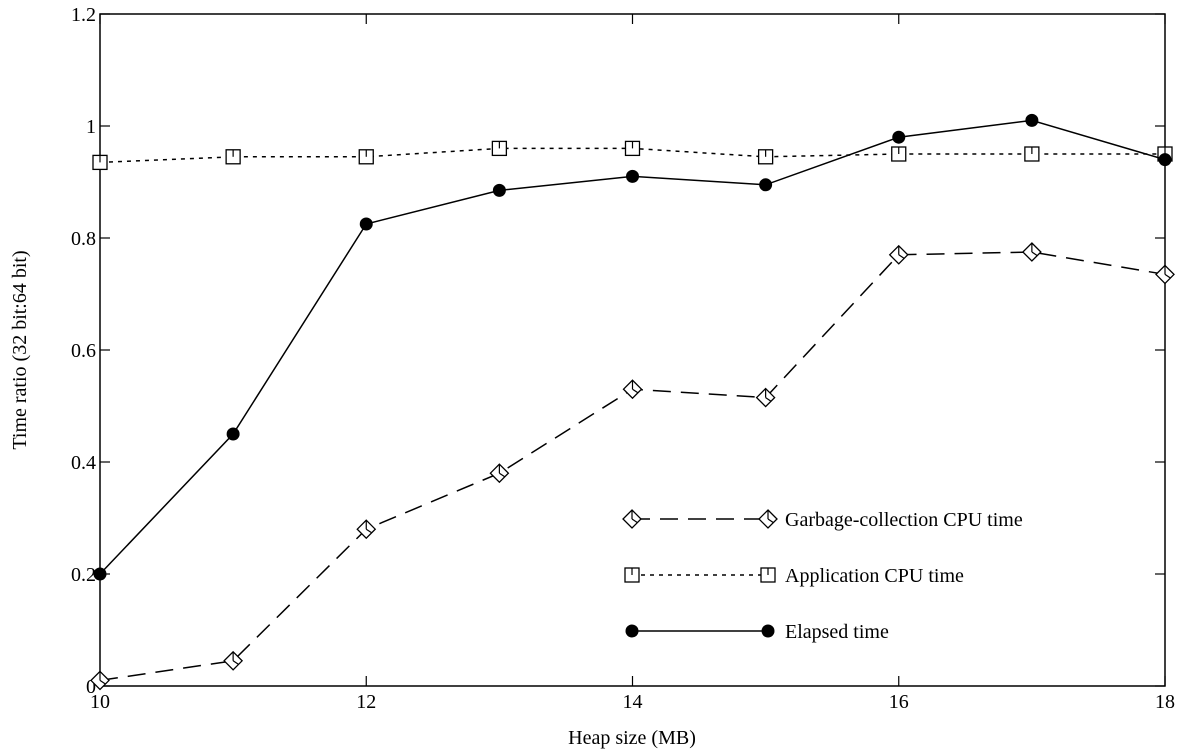 This screenshot has width=1179, height=750. Describe the element at coordinates (757, 632) in the screenshot. I see `legend-entry: Elapsed time` at that location.